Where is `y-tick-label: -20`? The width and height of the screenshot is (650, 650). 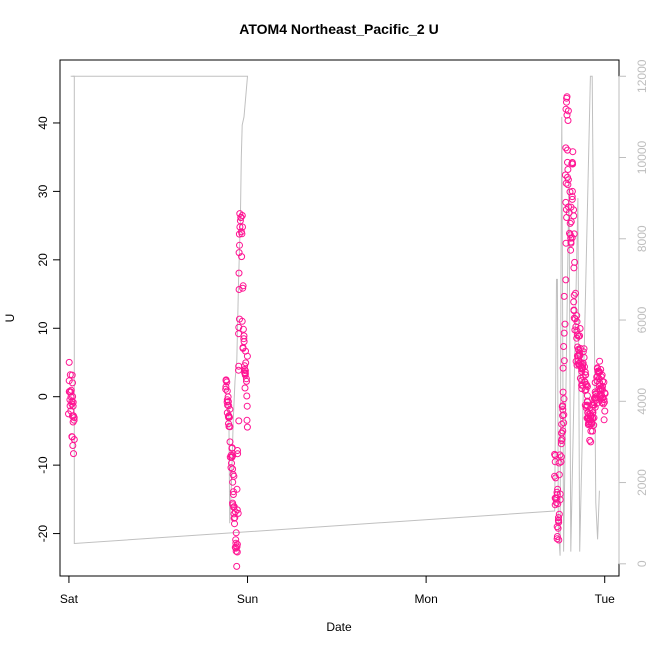 y-tick-label: -20 is located at coordinates (43, 534).